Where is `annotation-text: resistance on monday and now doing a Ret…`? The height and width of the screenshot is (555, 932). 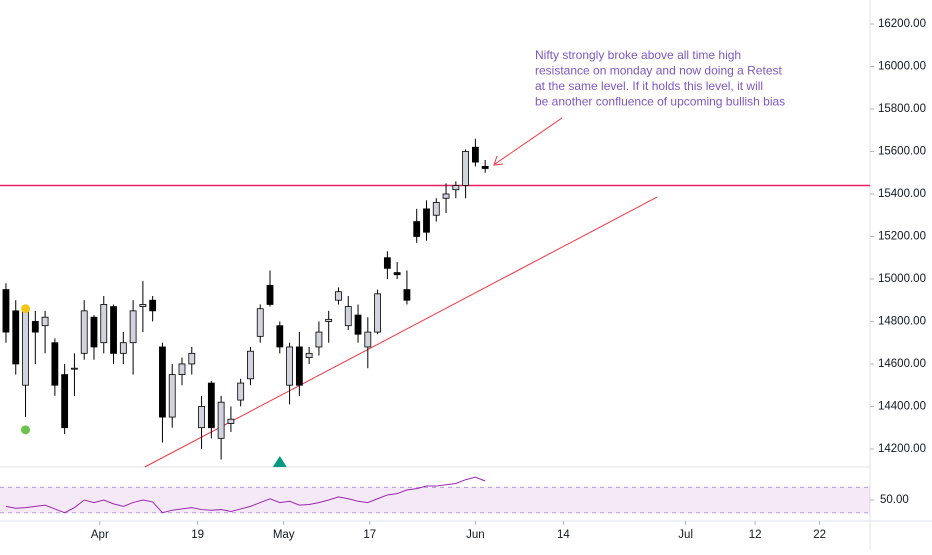
annotation-text: resistance on monday and now doing a Ret… is located at coordinates (658, 71).